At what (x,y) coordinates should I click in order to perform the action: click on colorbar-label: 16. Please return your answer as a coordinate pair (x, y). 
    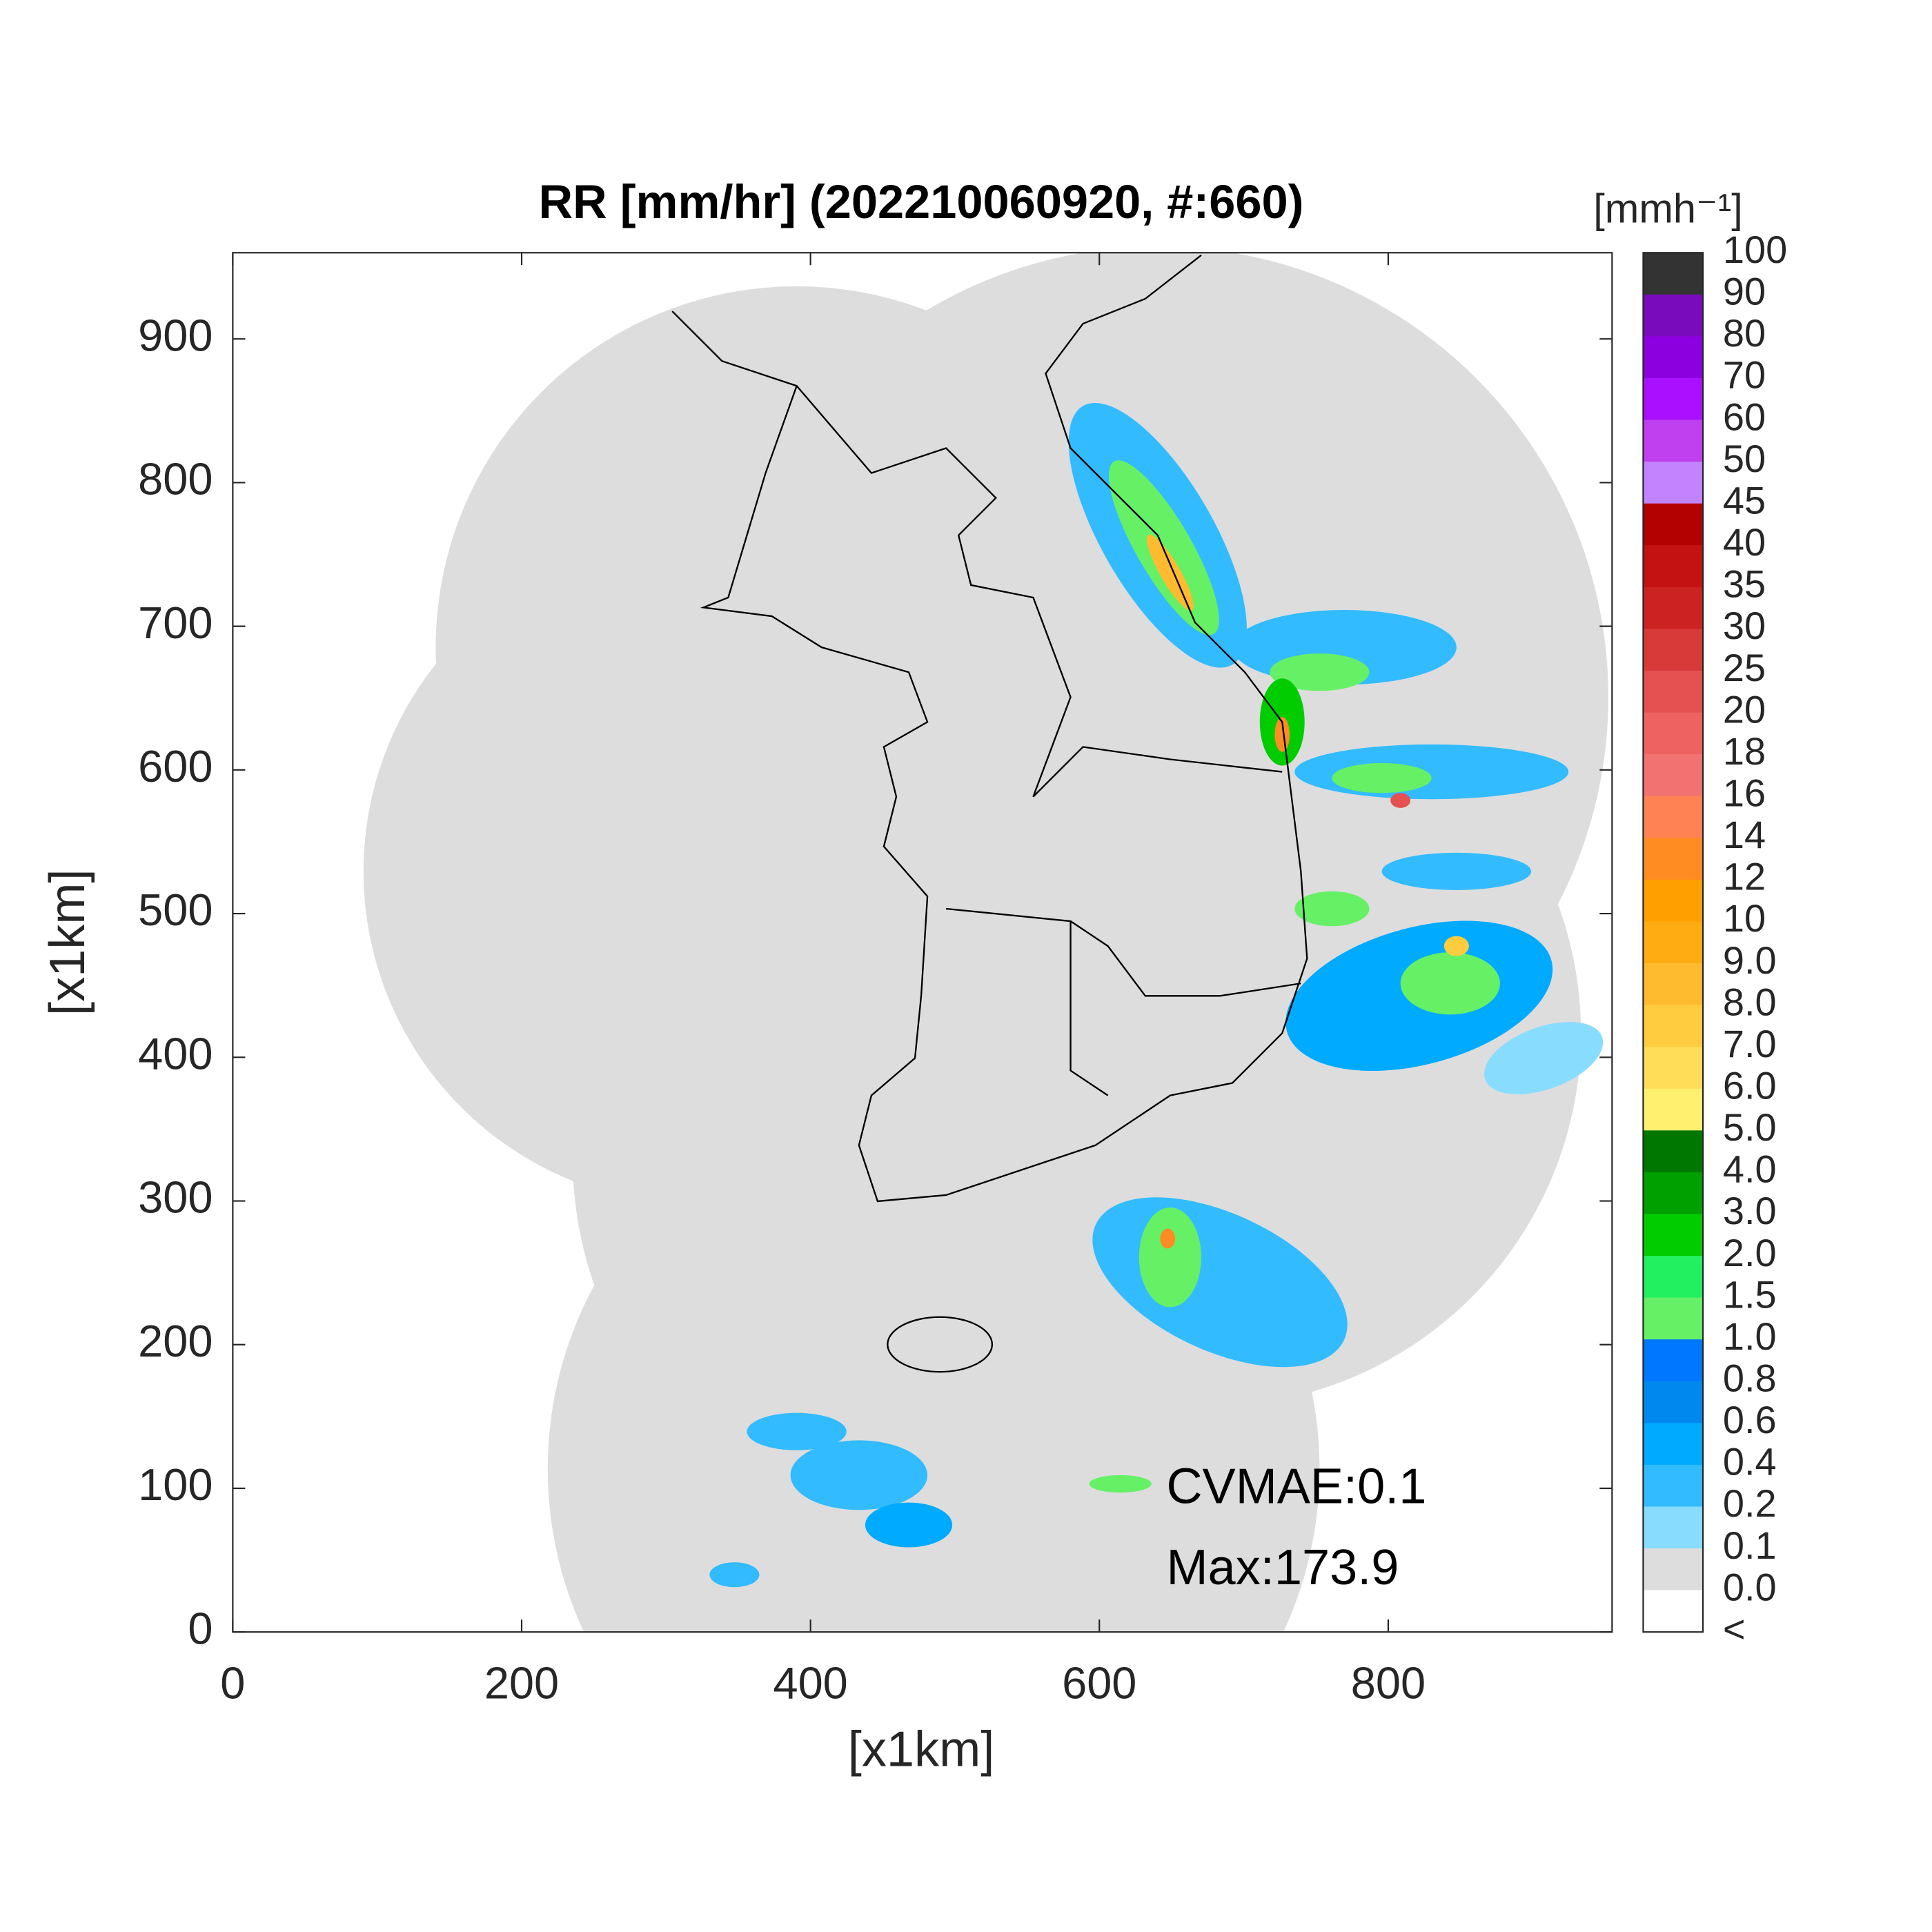
    Looking at the image, I should click on (1744, 792).